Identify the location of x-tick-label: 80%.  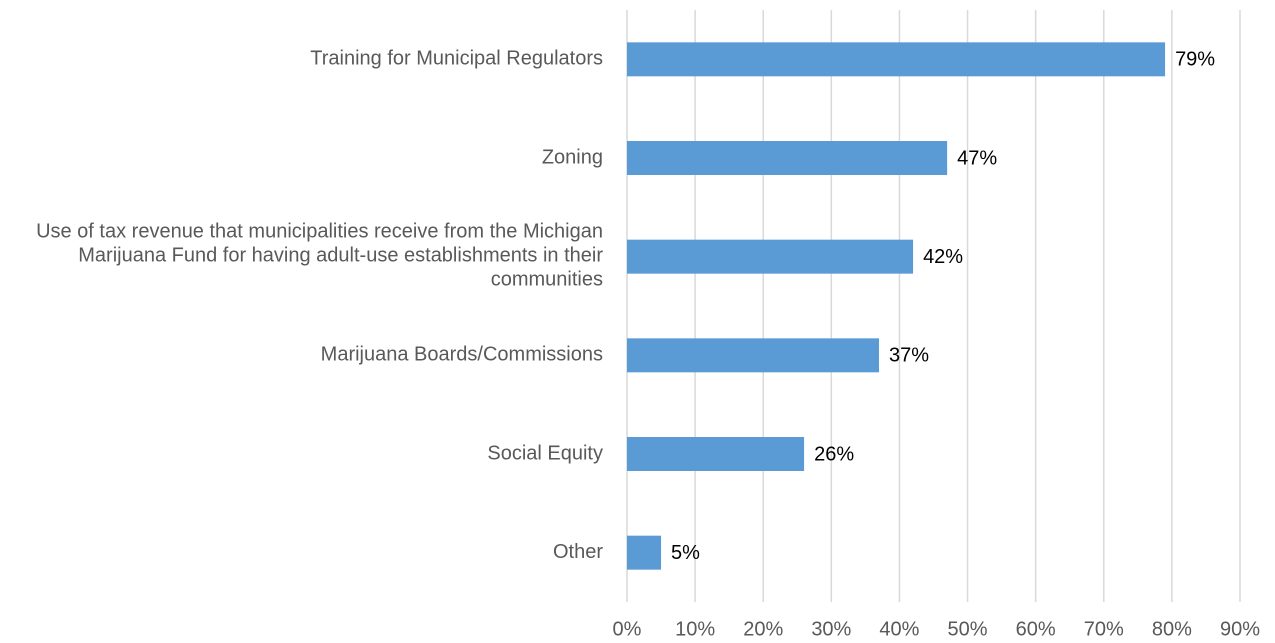
(1172, 629).